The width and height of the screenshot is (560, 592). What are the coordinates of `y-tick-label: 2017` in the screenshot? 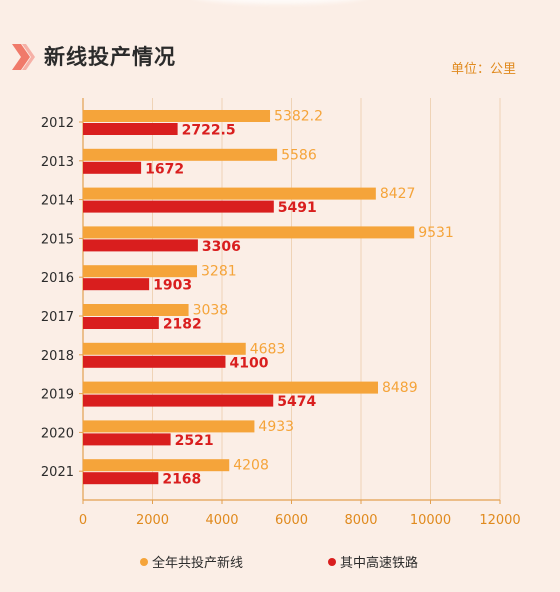 It's located at (57, 317).